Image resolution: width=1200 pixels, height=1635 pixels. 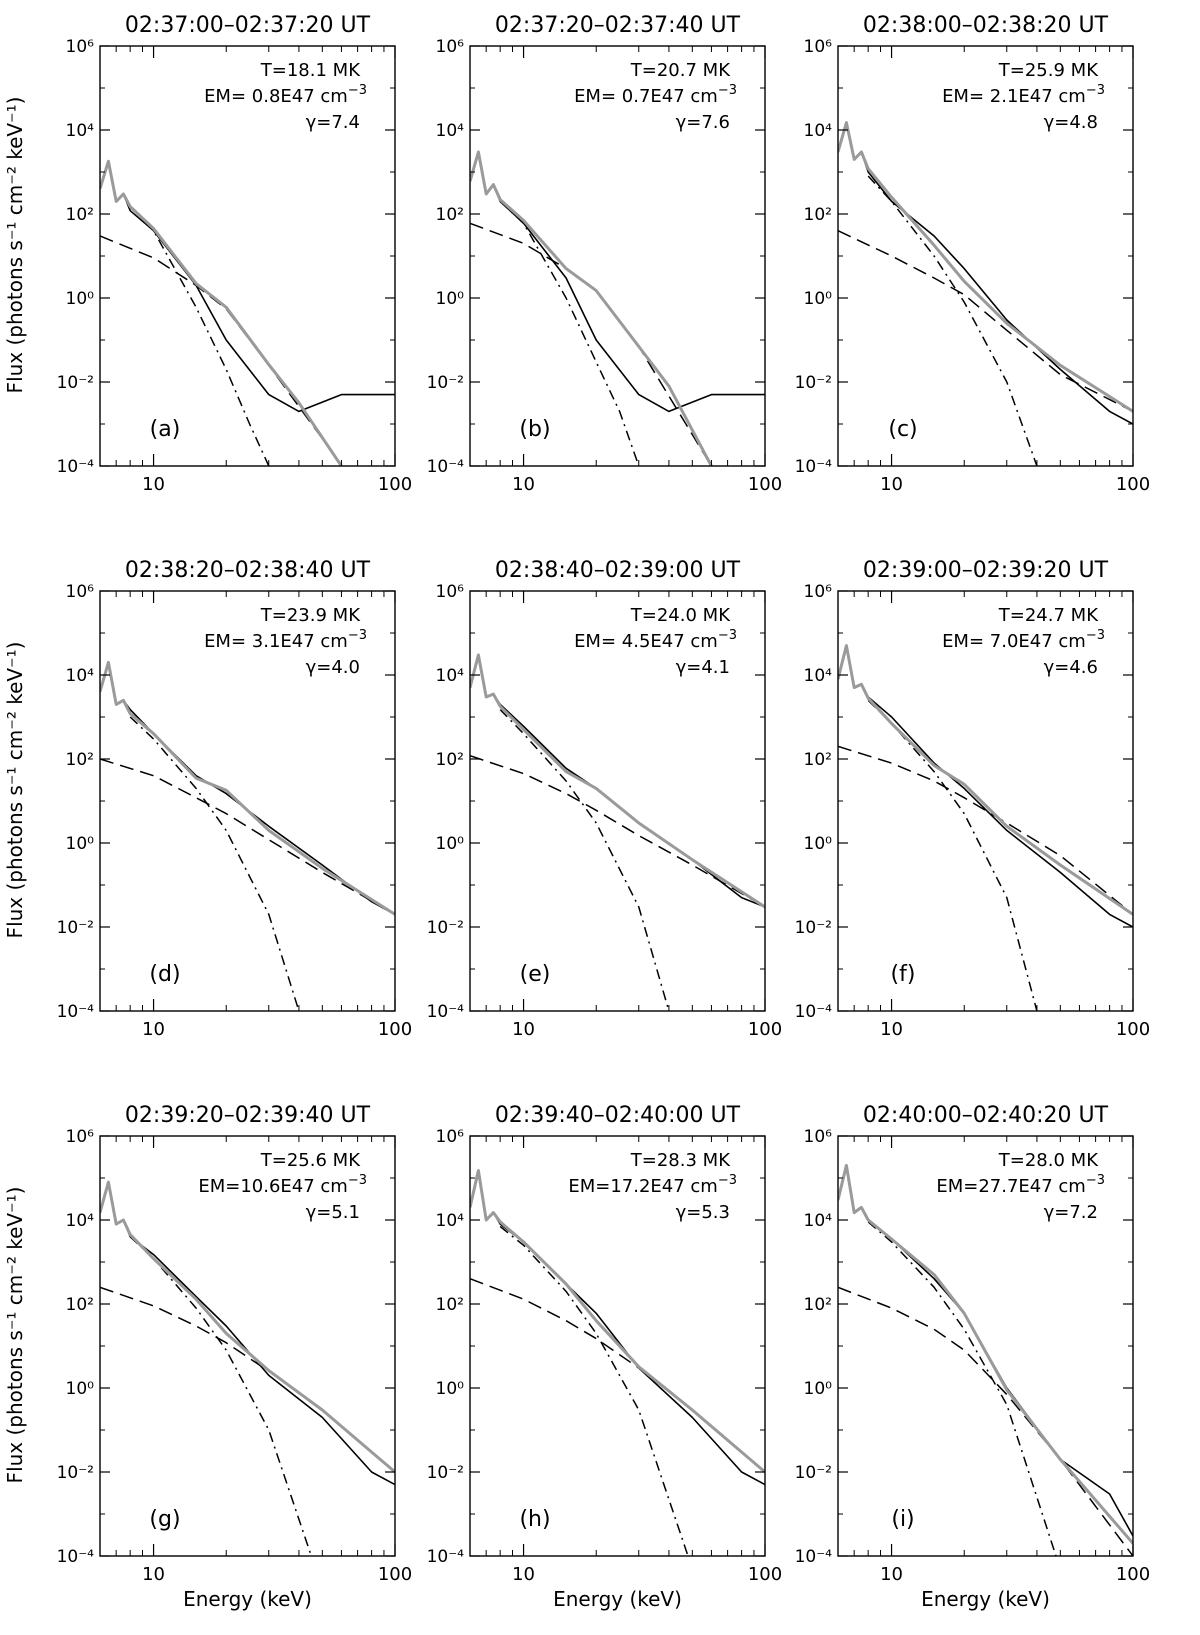 What do you see at coordinates (986, 25) in the screenshot?
I see `panel-title: 02:38:00–02:38:20 UT` at bounding box center [986, 25].